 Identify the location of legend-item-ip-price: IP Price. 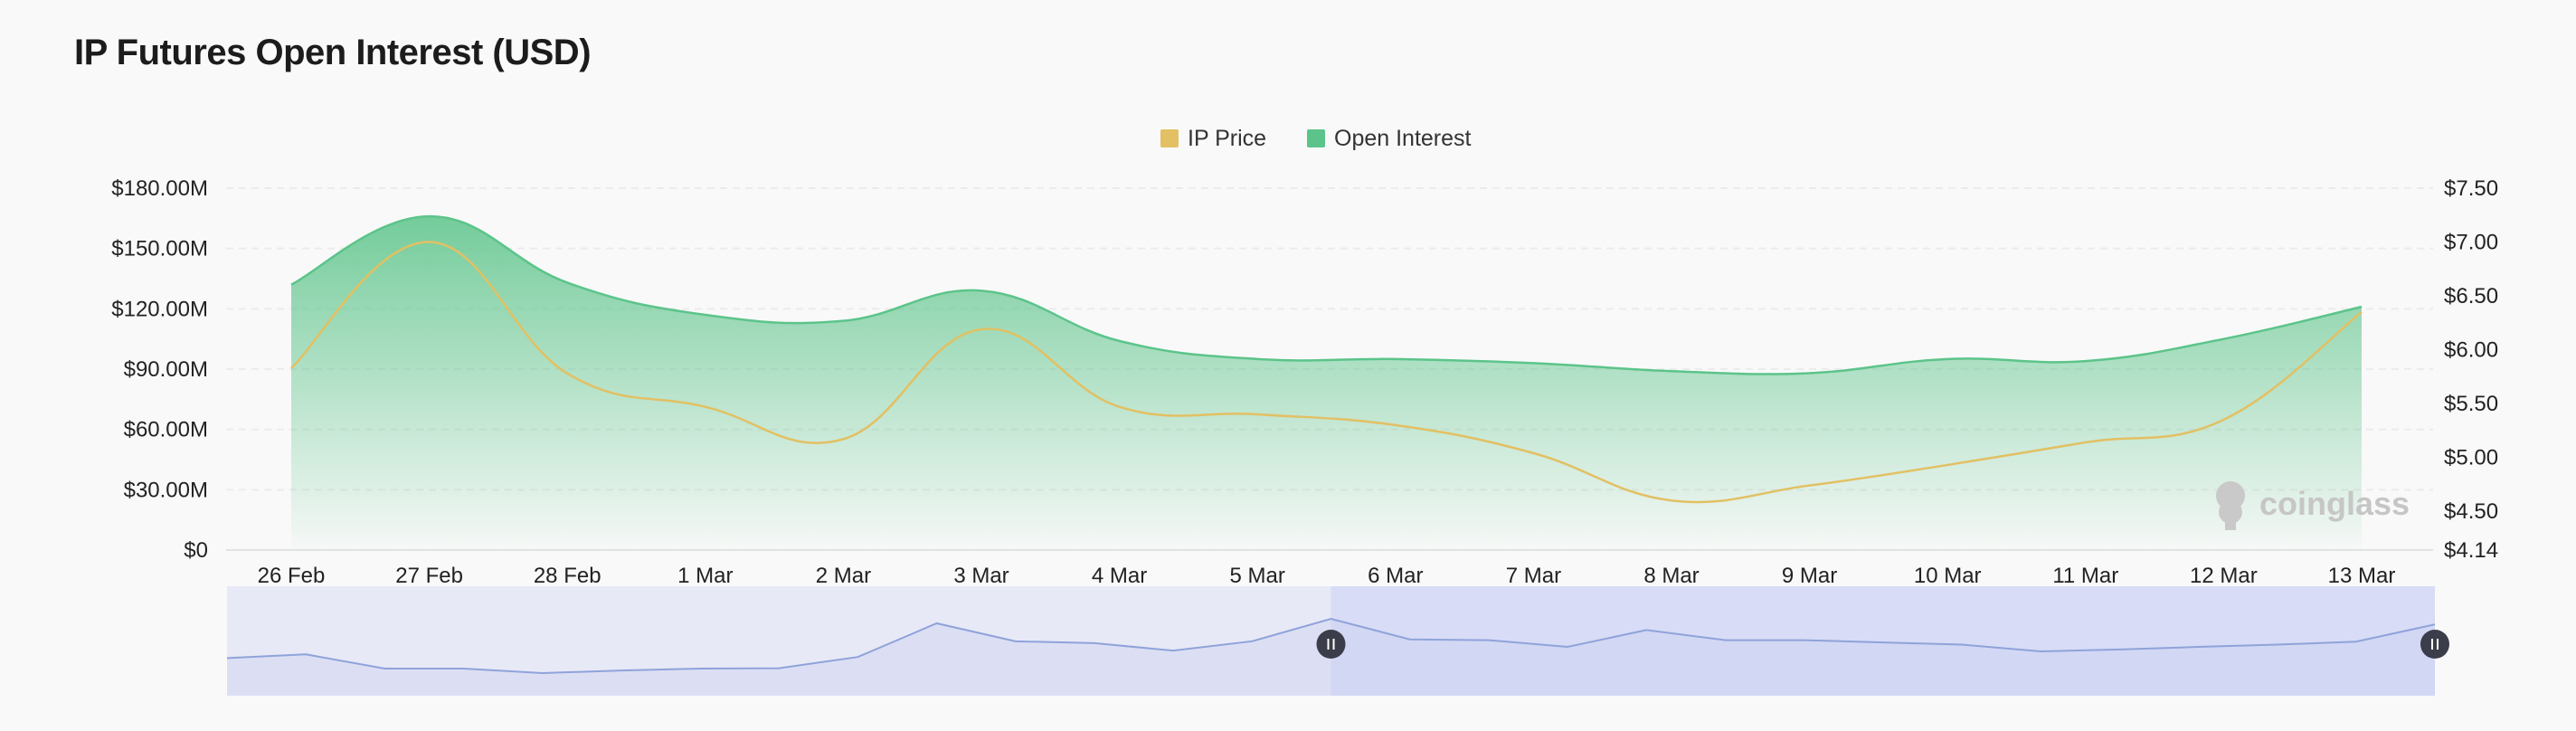
(1213, 139).